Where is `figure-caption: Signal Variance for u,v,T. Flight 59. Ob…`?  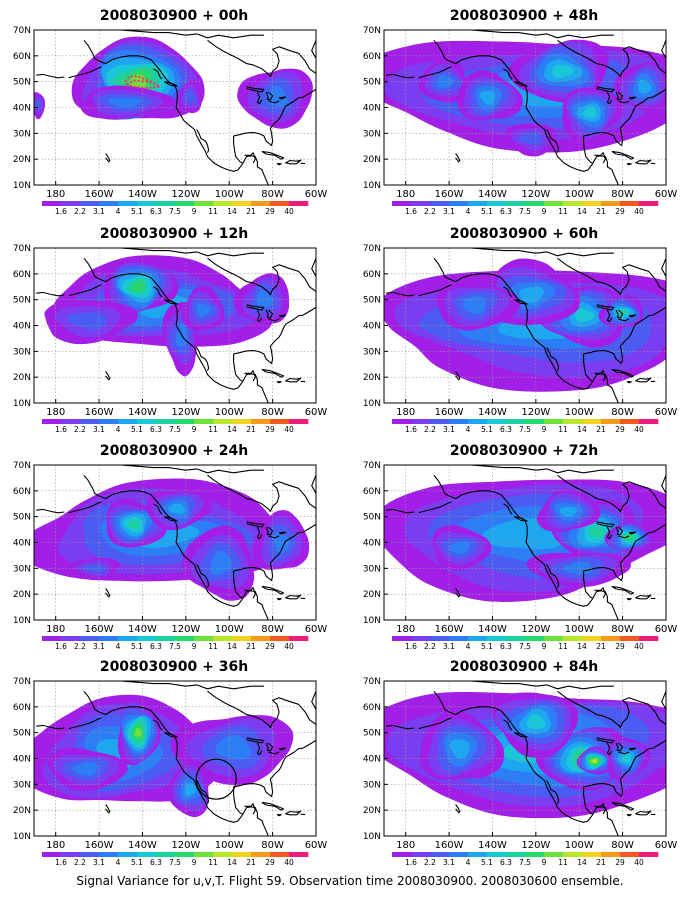 figure-caption: Signal Variance for u,v,T. Flight 59. Ob… is located at coordinates (350, 881).